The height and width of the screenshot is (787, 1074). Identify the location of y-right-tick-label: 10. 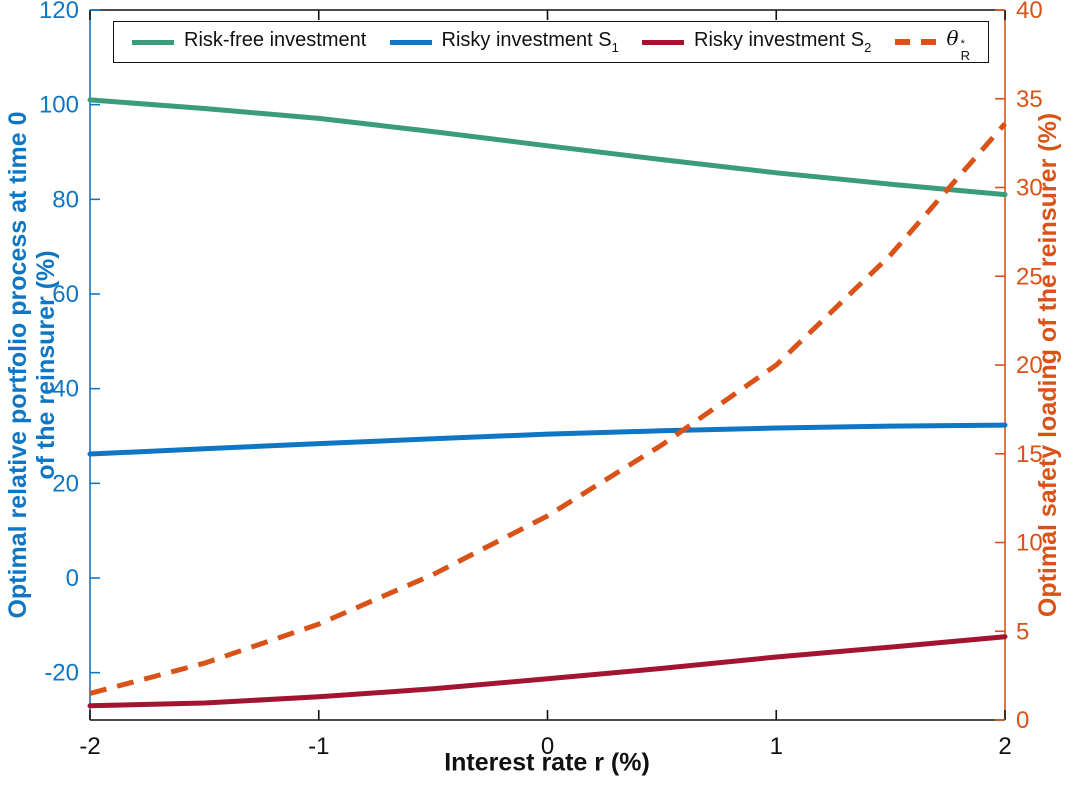
(1029, 543).